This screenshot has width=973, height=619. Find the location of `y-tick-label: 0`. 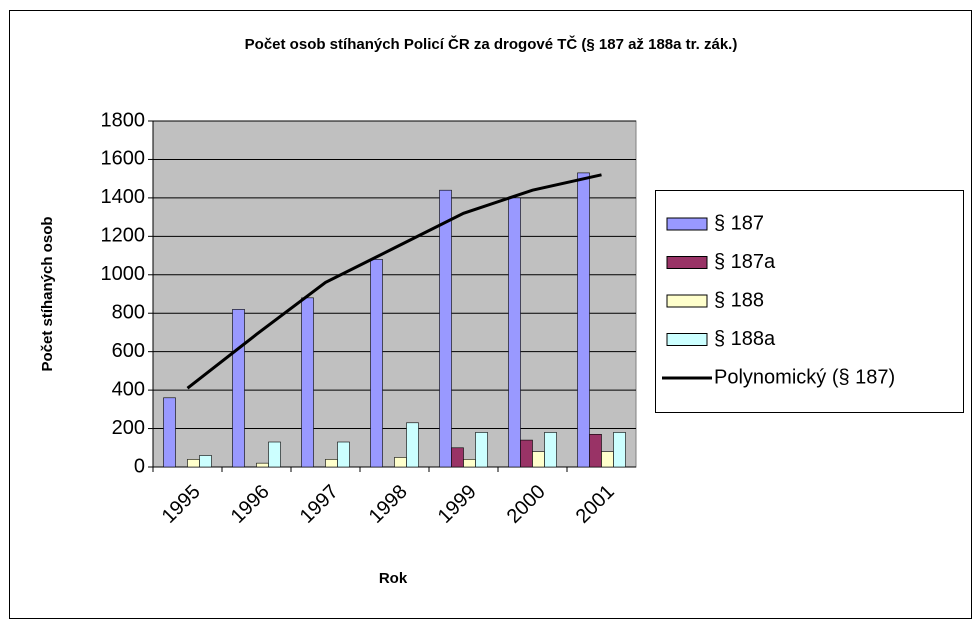

y-tick-label: 0 is located at coordinates (139, 466).